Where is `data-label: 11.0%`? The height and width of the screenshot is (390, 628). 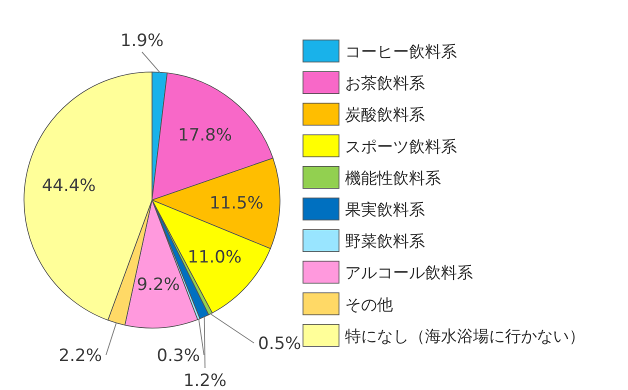 data-label: 11.0% is located at coordinates (215, 258).